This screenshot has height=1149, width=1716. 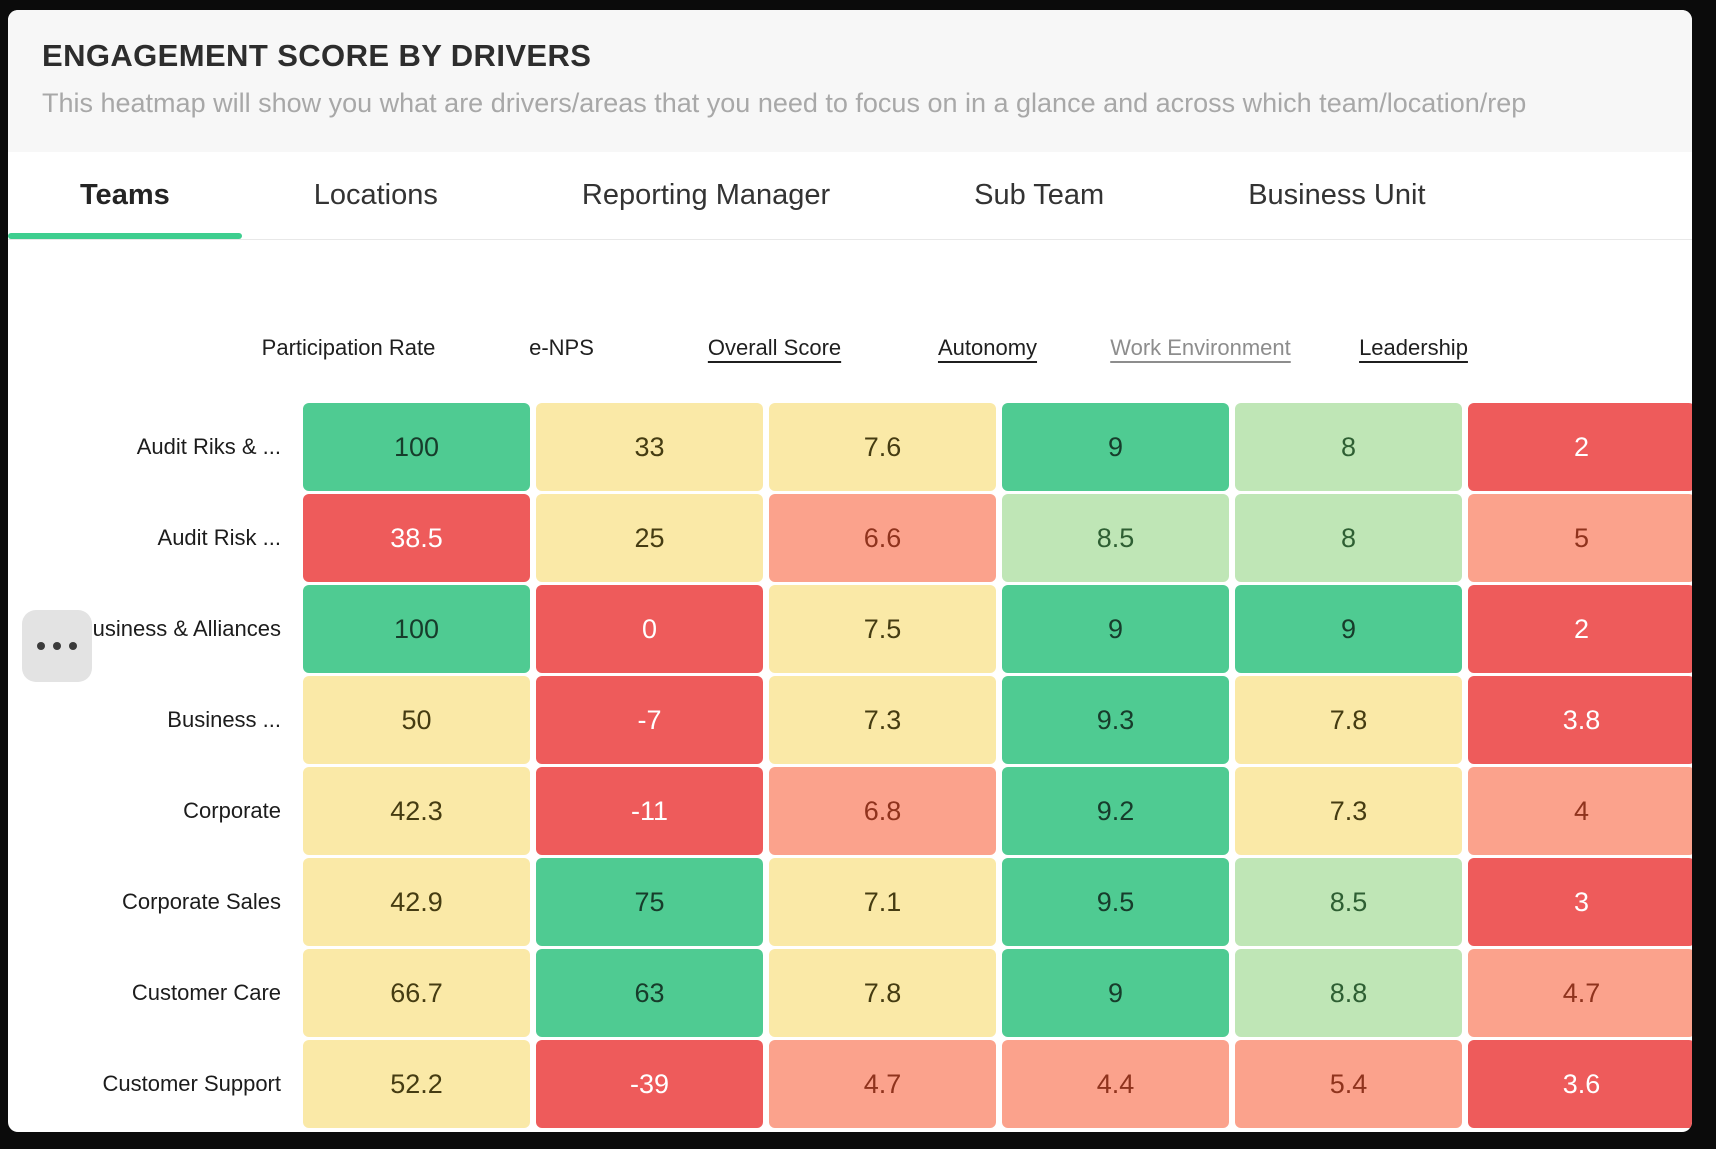 I want to click on heatmap-cell: 3.6, so click(x=1580, y=1084).